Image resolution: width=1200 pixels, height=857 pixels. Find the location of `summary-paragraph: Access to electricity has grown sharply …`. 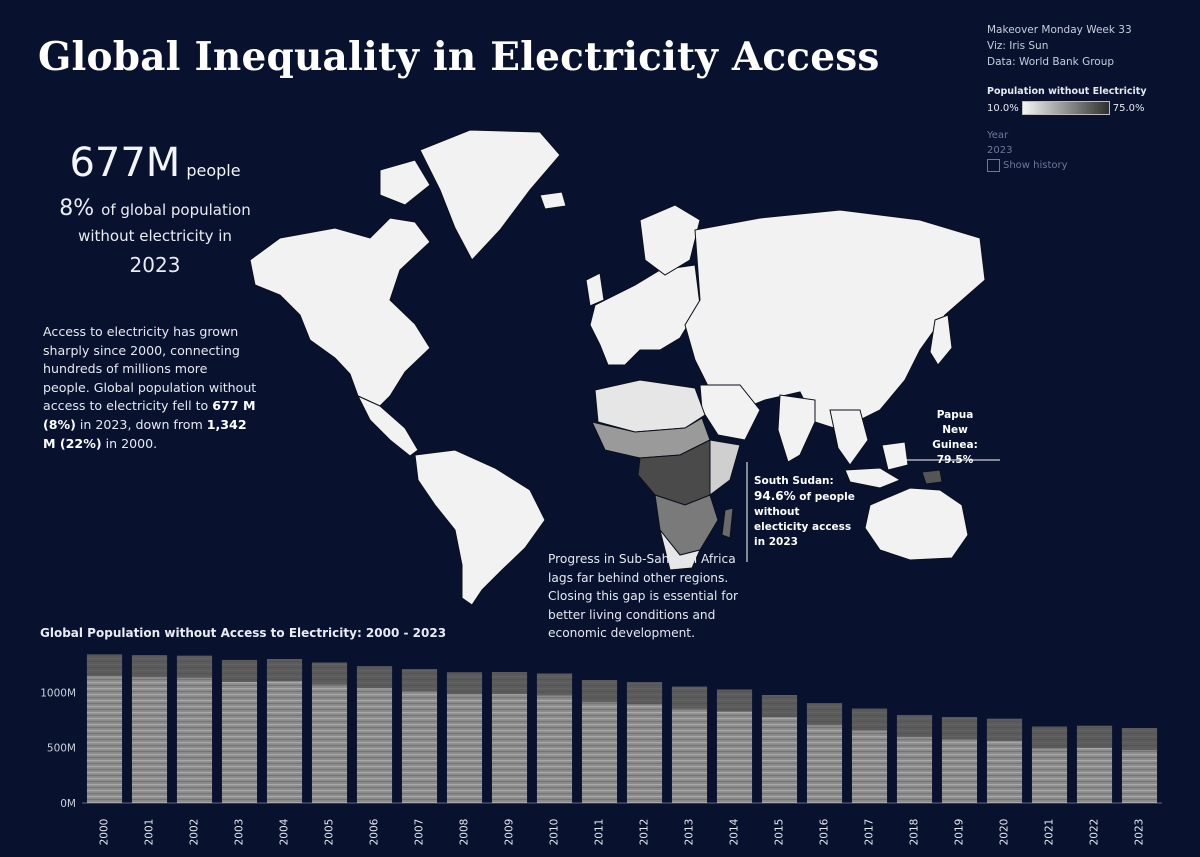

summary-paragraph: Access to electricity has grown sharply … is located at coordinates (150, 387).